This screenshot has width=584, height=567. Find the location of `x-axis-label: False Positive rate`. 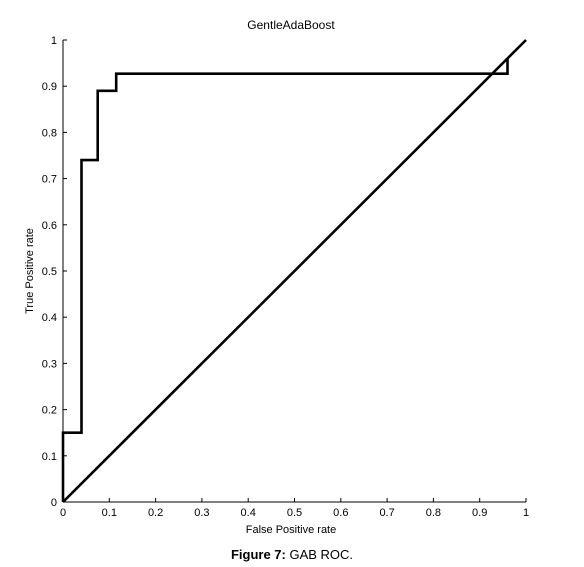

x-axis-label: False Positive rate is located at coordinates (291, 530).